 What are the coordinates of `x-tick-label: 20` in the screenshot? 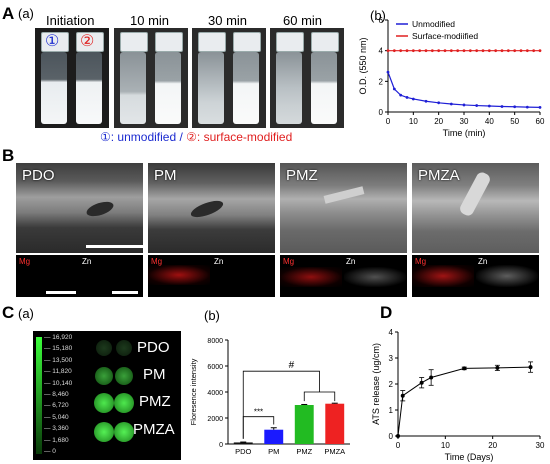 It's located at (438, 121).